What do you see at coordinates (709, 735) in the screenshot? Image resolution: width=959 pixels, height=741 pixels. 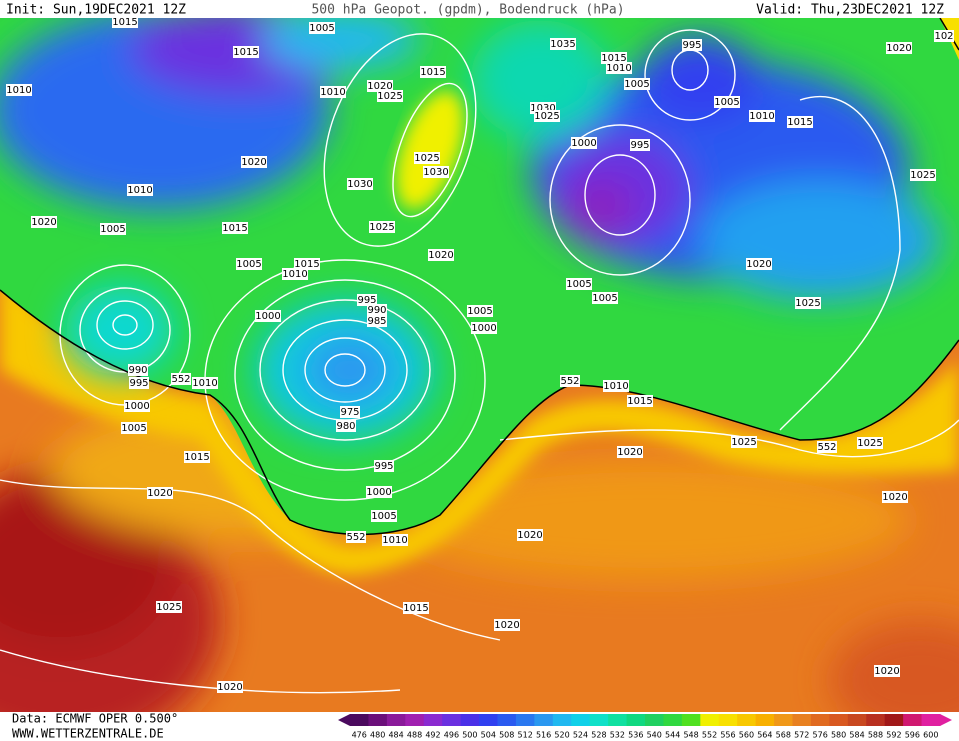 I see `legend-label: 552` at bounding box center [709, 735].